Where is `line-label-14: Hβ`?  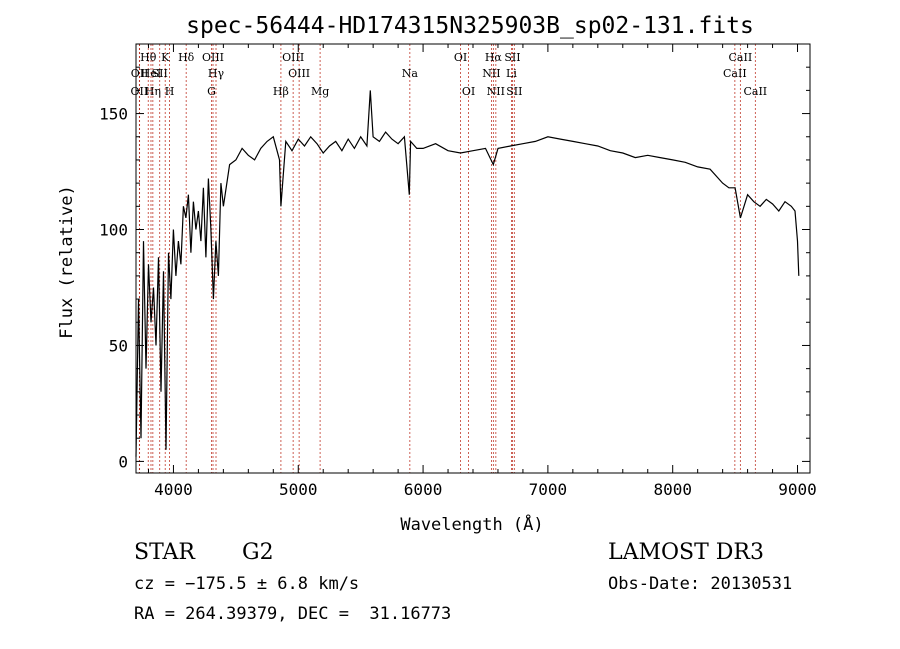
line-label-14: Hβ is located at coordinates (281, 91).